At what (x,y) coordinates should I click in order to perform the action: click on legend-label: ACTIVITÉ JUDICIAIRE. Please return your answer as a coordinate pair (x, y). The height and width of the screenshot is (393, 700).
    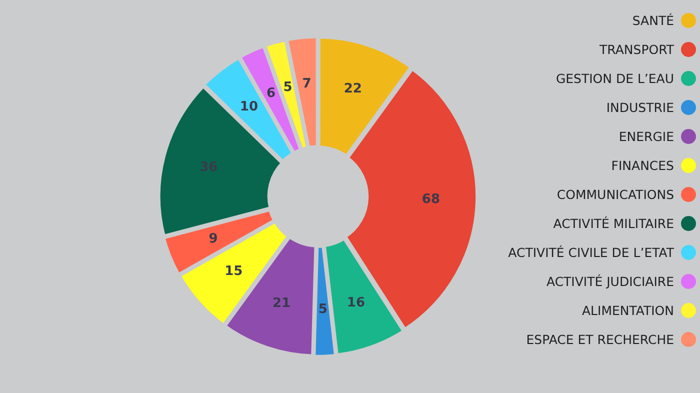
    Looking at the image, I should click on (610, 281).